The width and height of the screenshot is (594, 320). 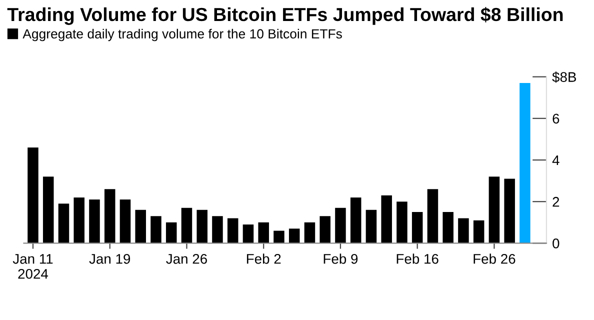 What do you see at coordinates (109, 259) in the screenshot?
I see `x-tick-label: Jan 19` at bounding box center [109, 259].